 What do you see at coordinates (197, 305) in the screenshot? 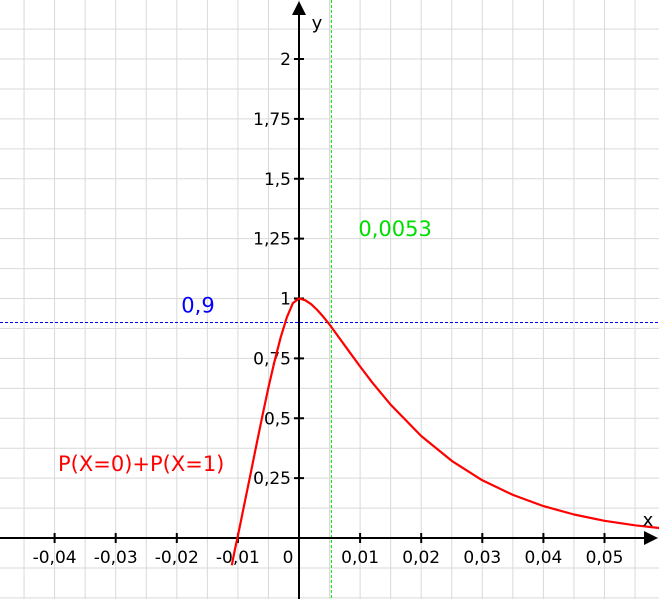
I see `horizontal-reference-label: 0,9` at bounding box center [197, 305].